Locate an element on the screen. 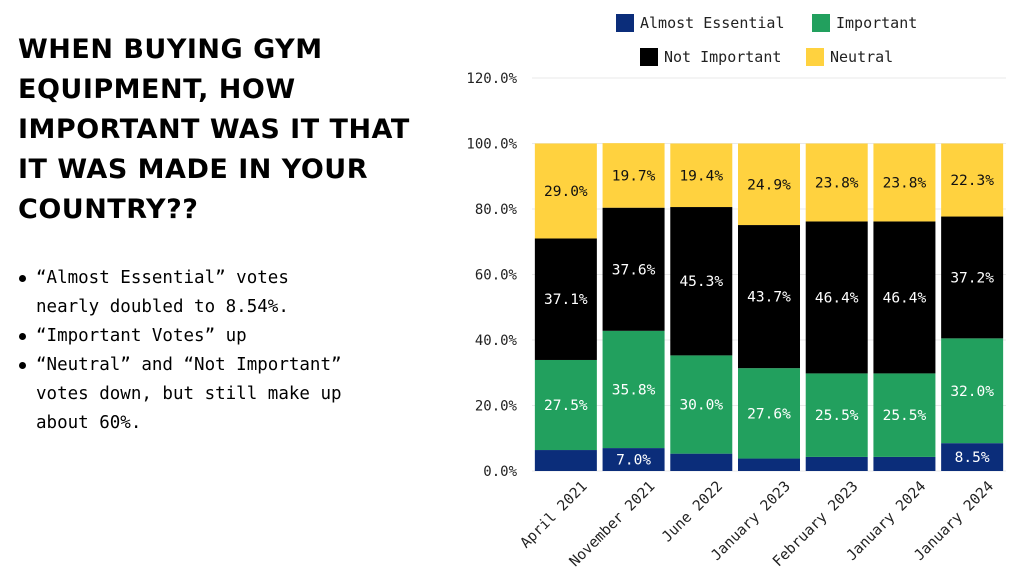 Image resolution: width=1024 pixels, height=576 pixels. y-tick-label: 60.0% is located at coordinates (496, 276).